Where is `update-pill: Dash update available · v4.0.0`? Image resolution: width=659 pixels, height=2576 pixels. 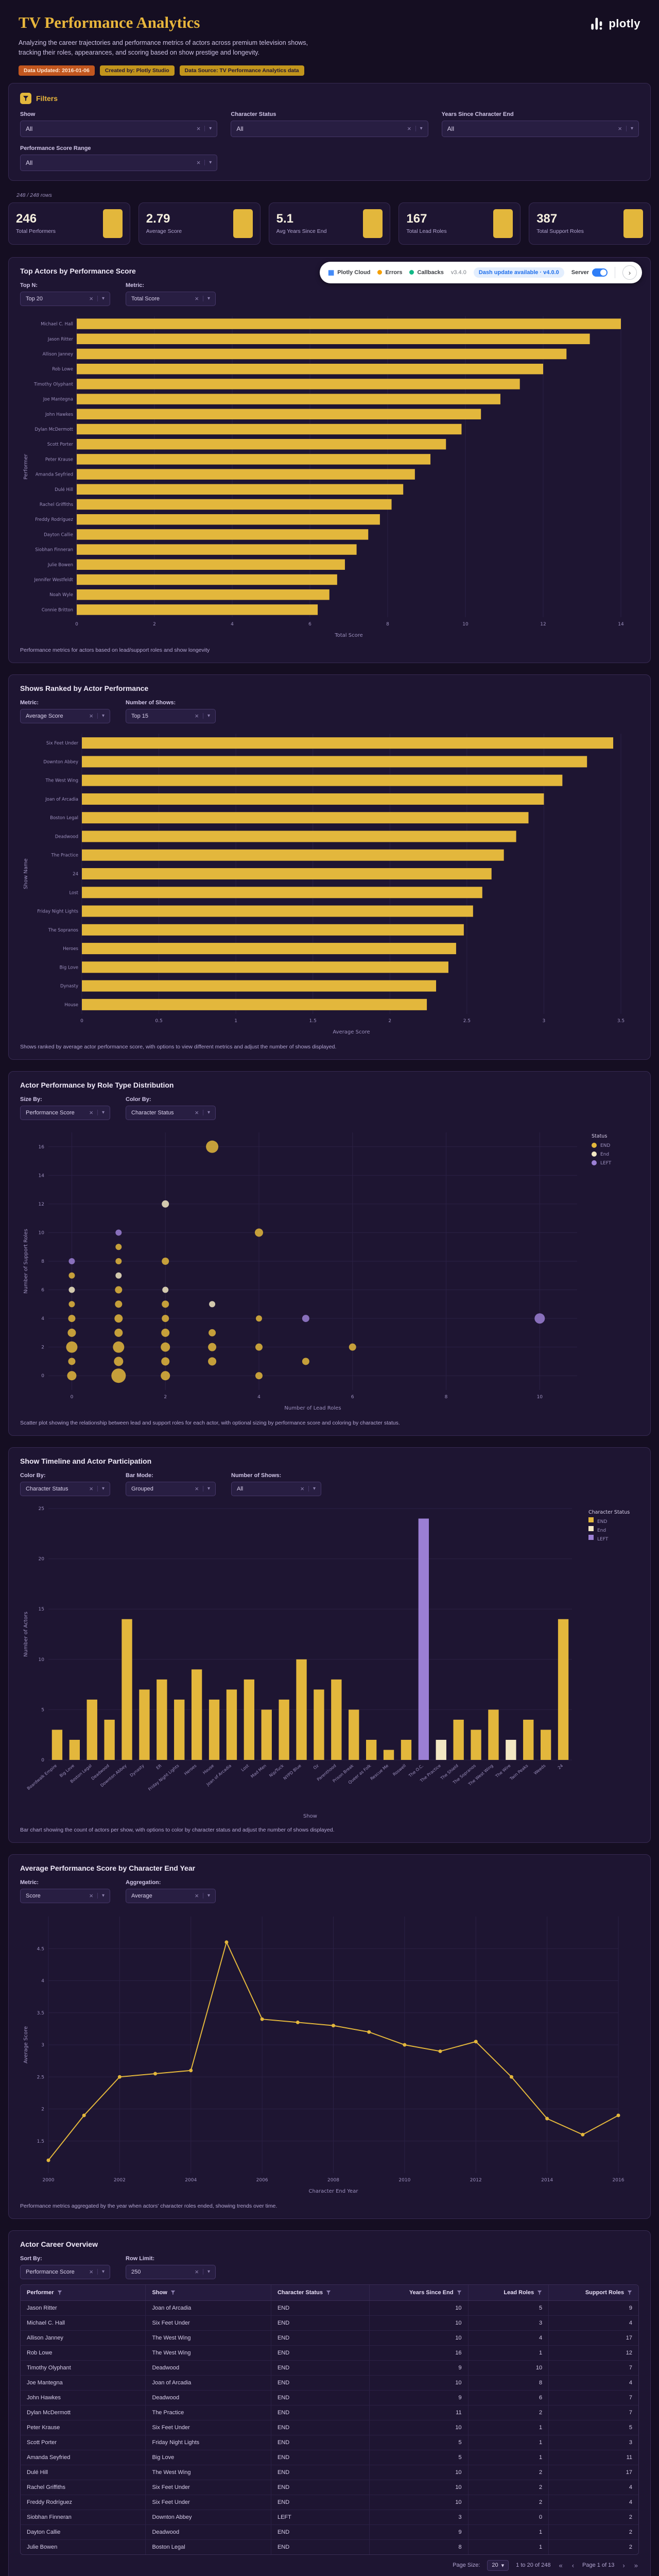 update-pill: Dash update available · v4.0.0 is located at coordinates (518, 272).